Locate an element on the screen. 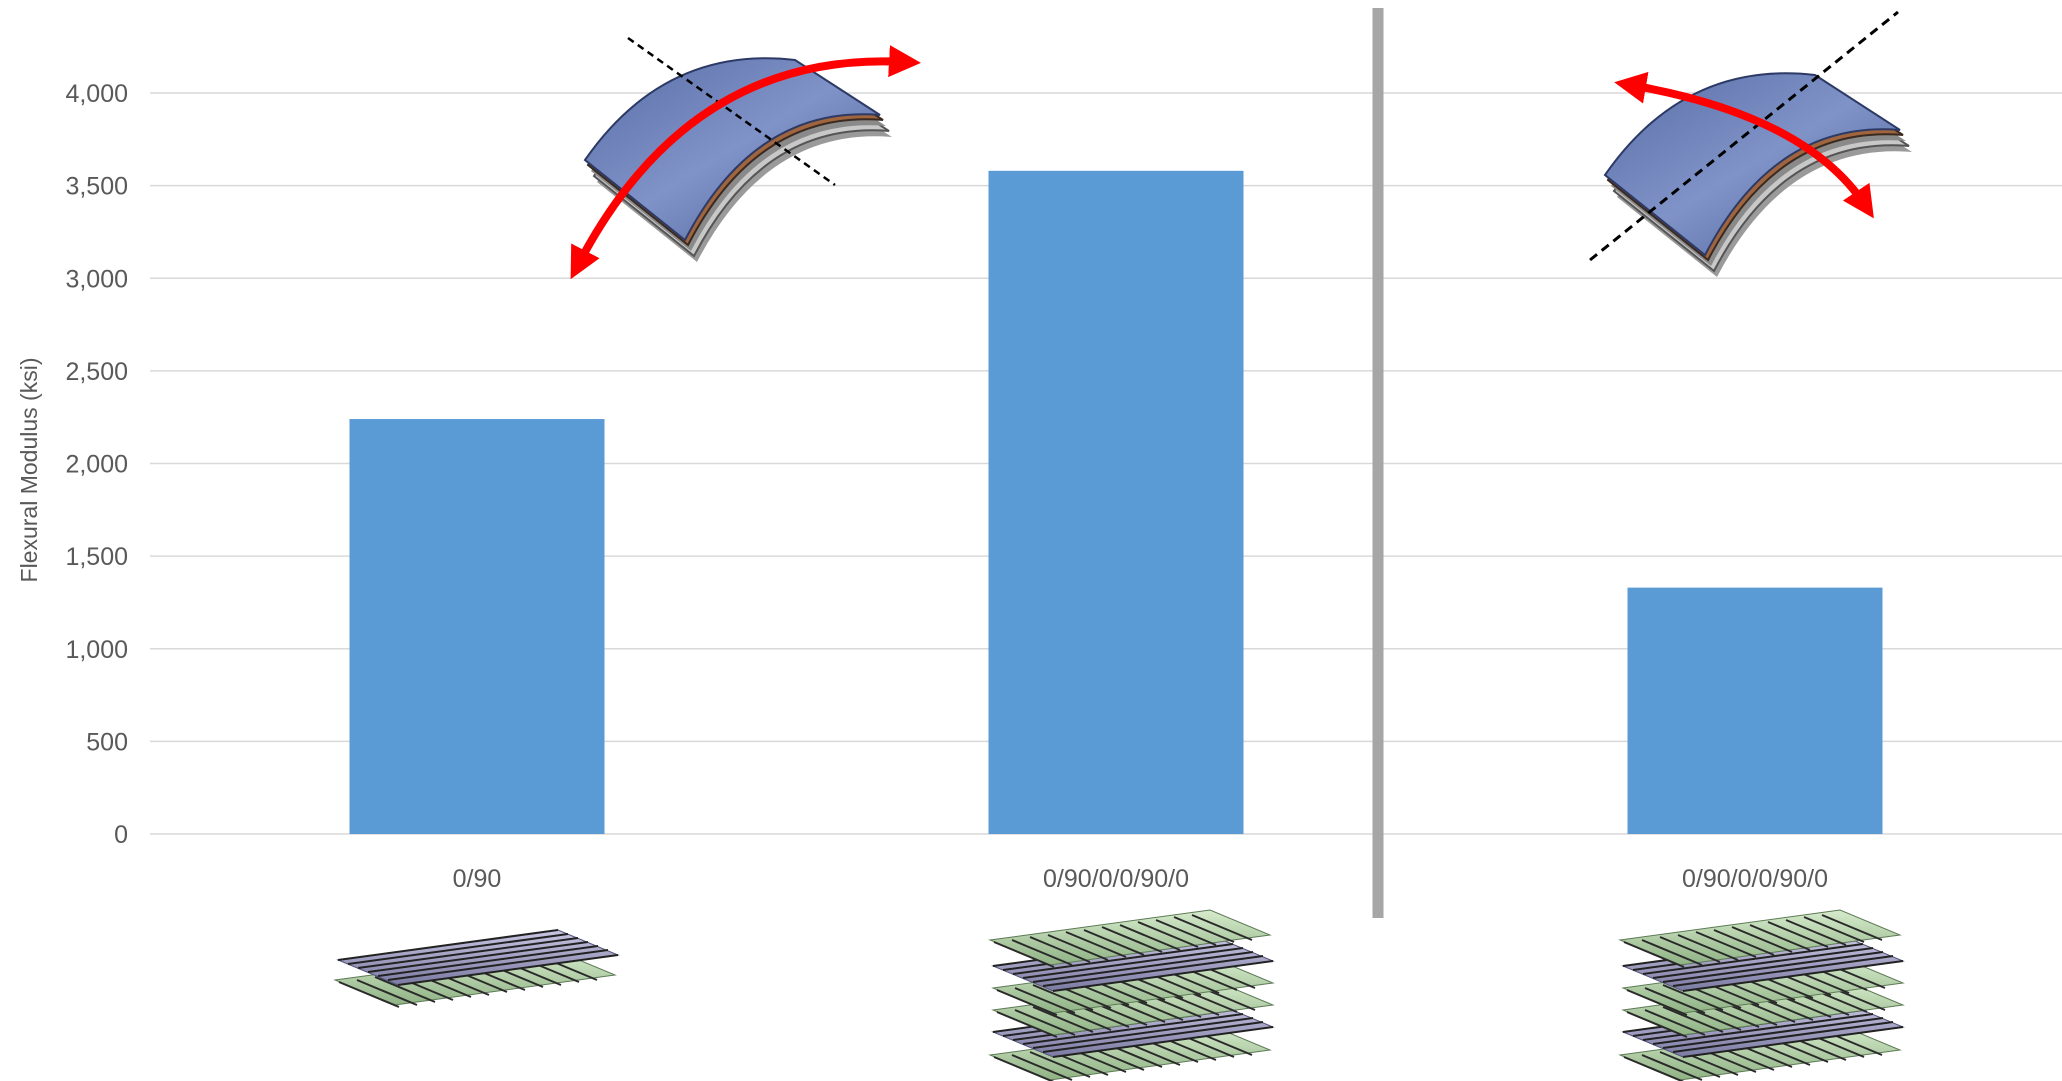 This screenshot has height=1081, width=2062. y-tick-label: 3,500 is located at coordinates (96, 187).